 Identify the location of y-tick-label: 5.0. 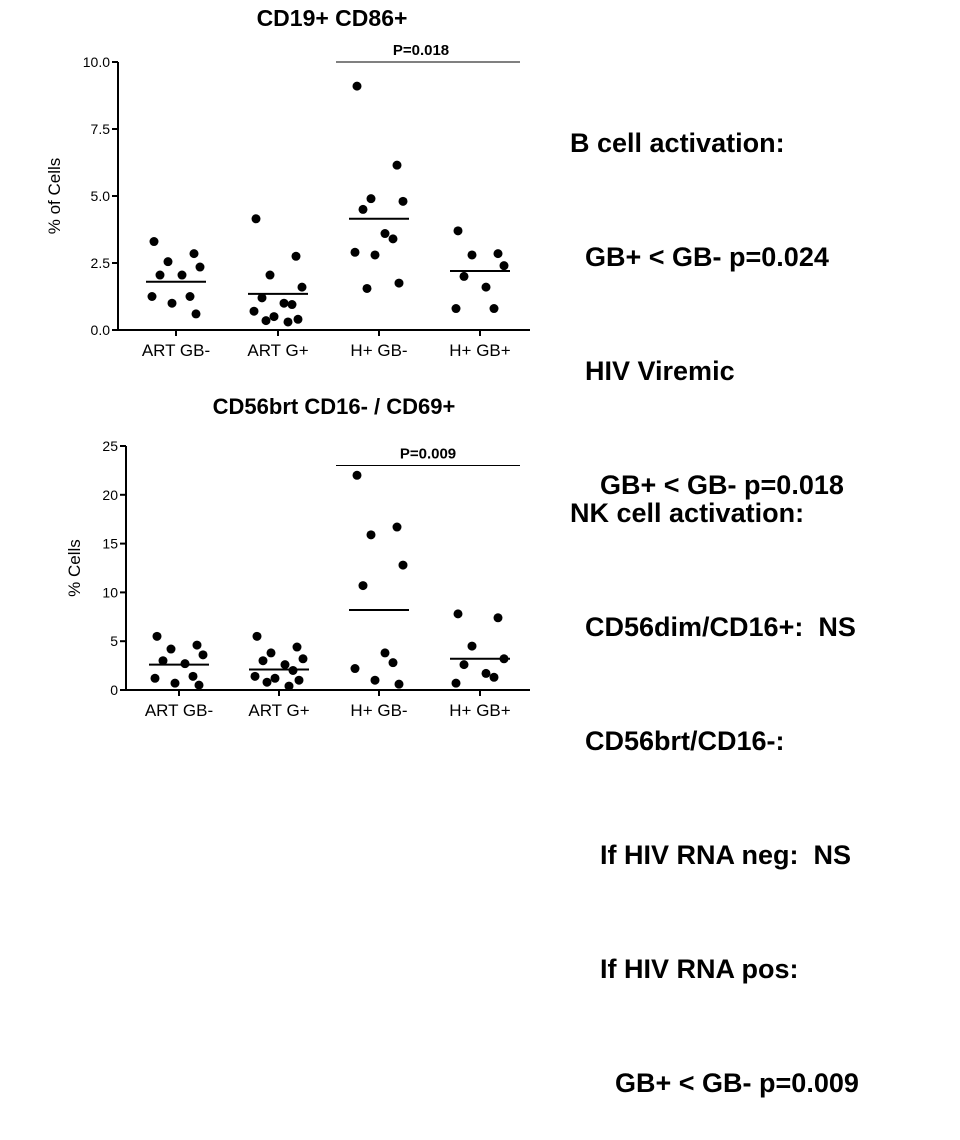
(101, 196).